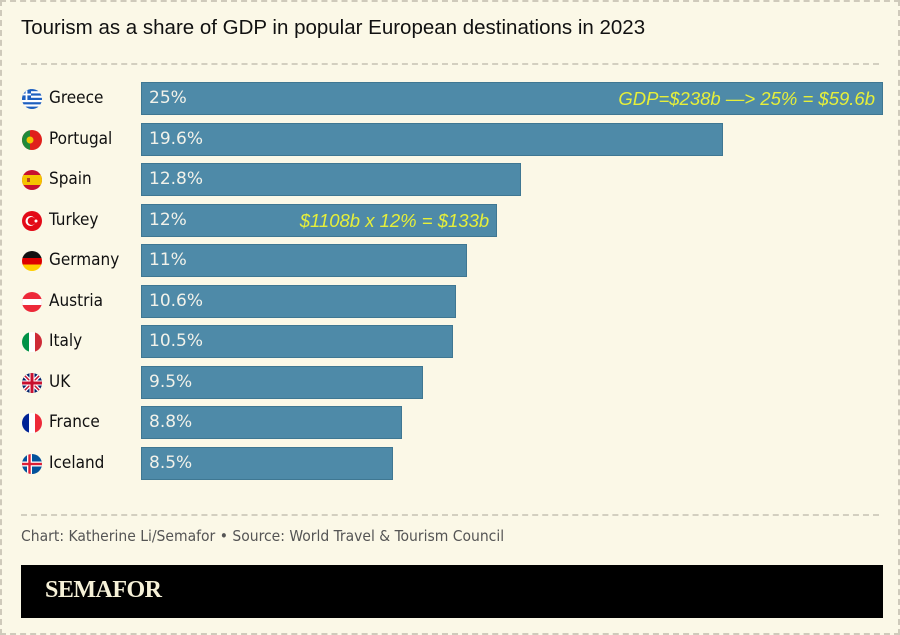  Describe the element at coordinates (76, 300) in the screenshot. I see `category-label: Austria` at that location.